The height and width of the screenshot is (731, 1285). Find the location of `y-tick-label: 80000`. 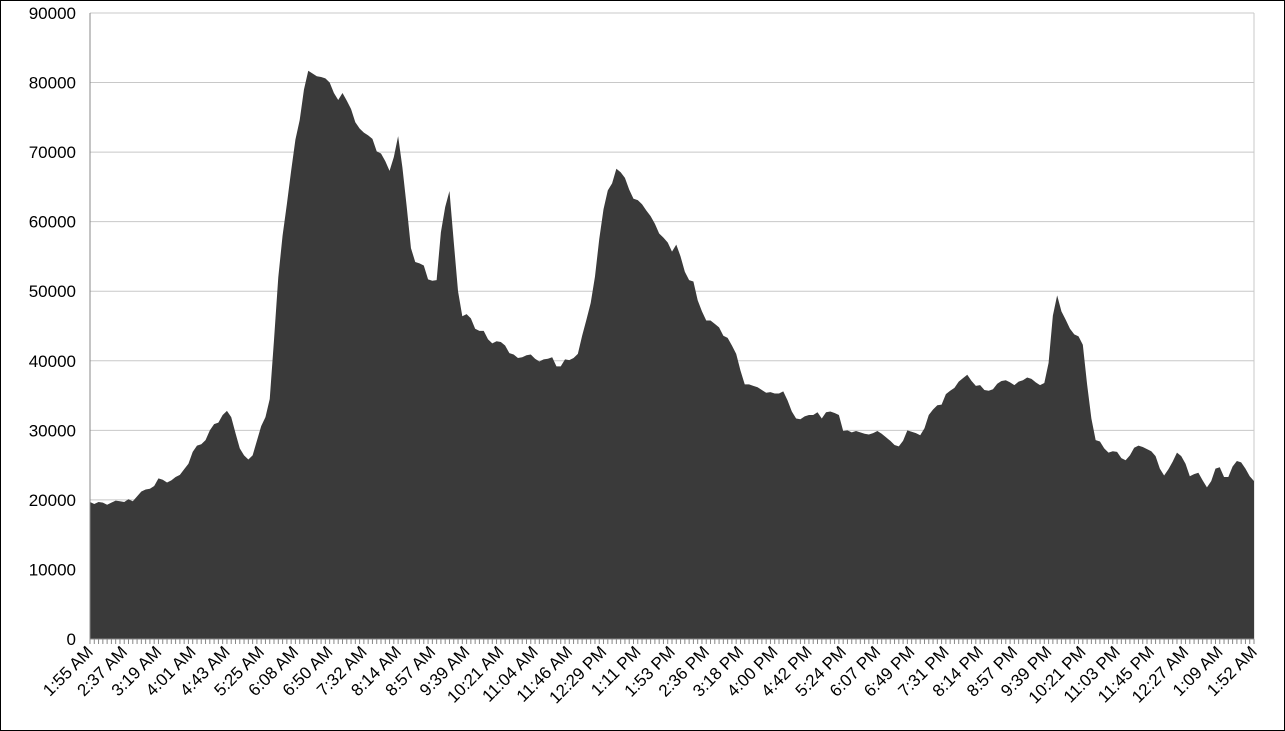

y-tick-label: 80000 is located at coordinates (52, 83).